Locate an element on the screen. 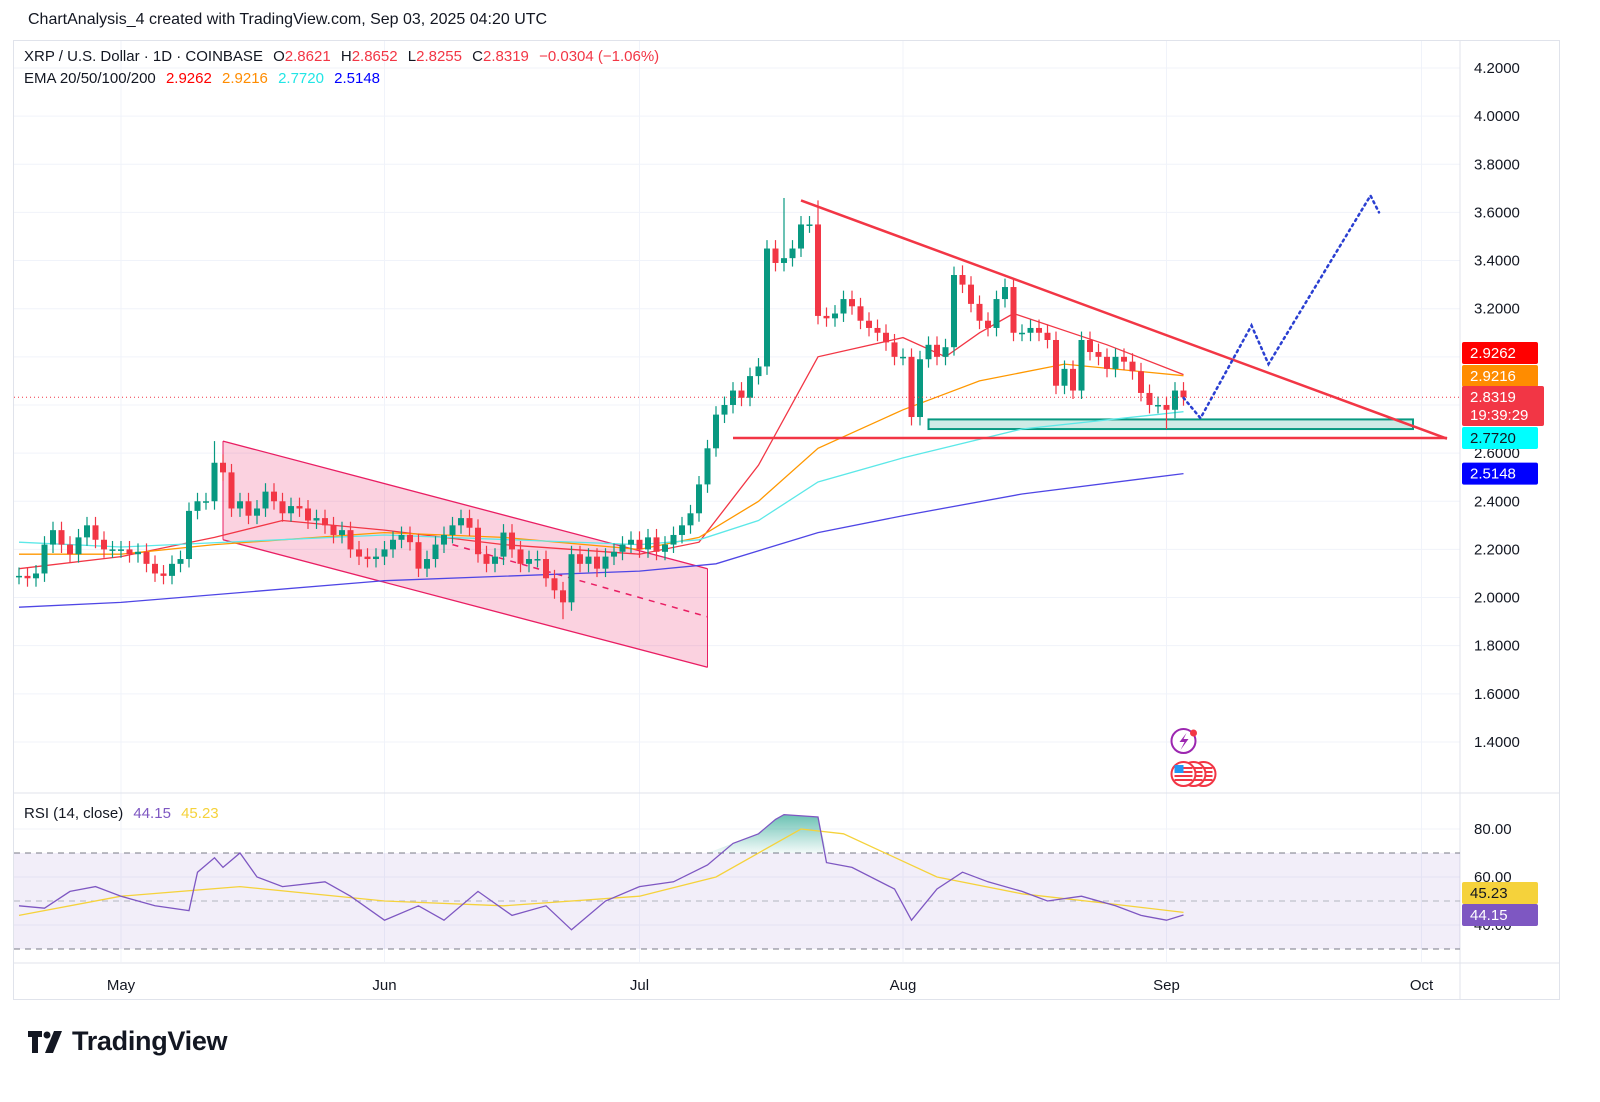  descending-channel-fill is located at coordinates (465, 554).